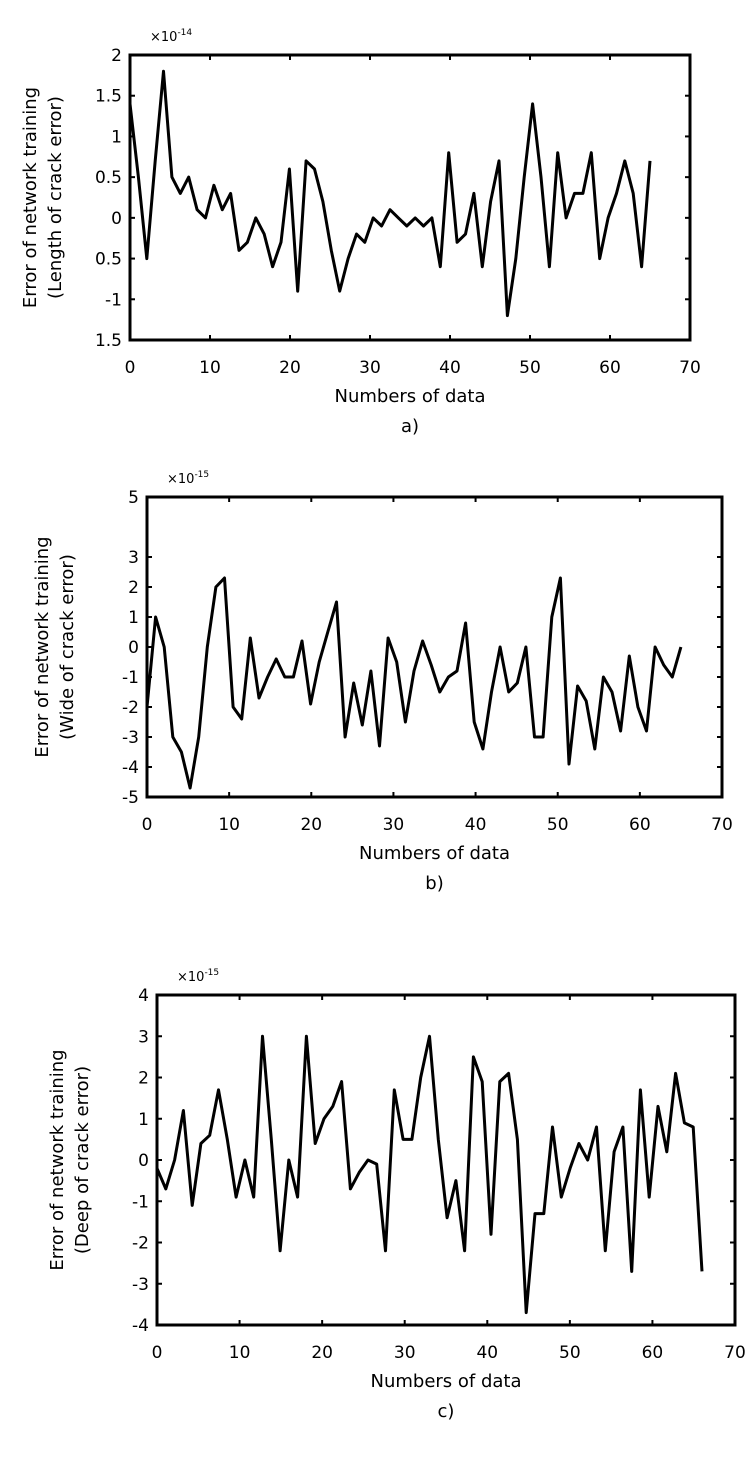 This screenshot has height=1457, width=751. I want to click on y-tick-label: 5, so click(133, 498).